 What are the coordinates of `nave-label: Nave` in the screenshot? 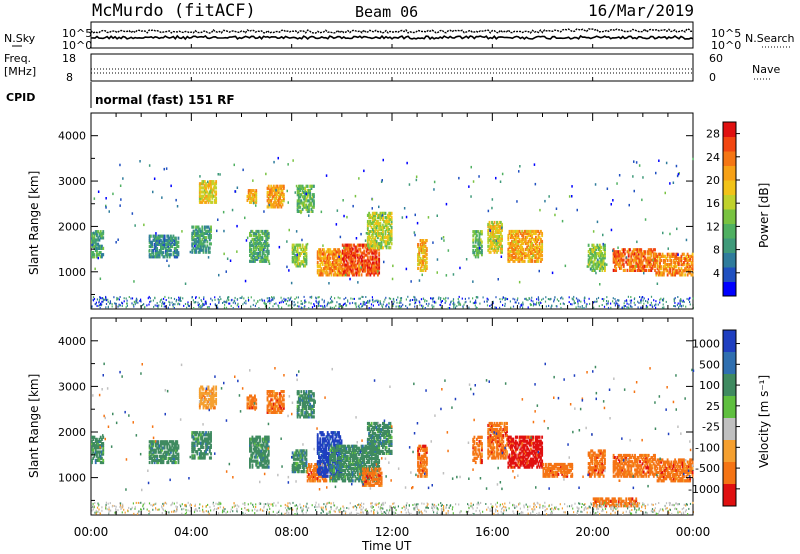 It's located at (766, 69).